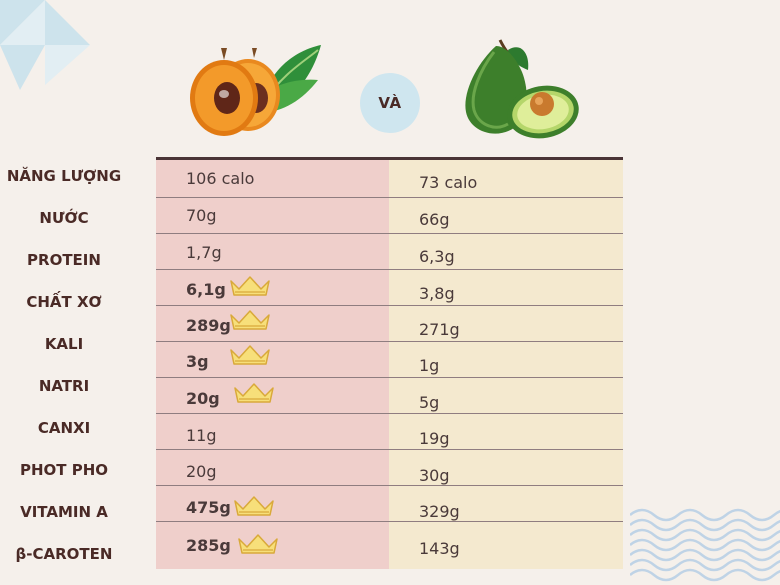 This screenshot has width=780, height=585. What do you see at coordinates (220, 178) in the screenshot?
I see `loquat-value: 106 calo` at bounding box center [220, 178].